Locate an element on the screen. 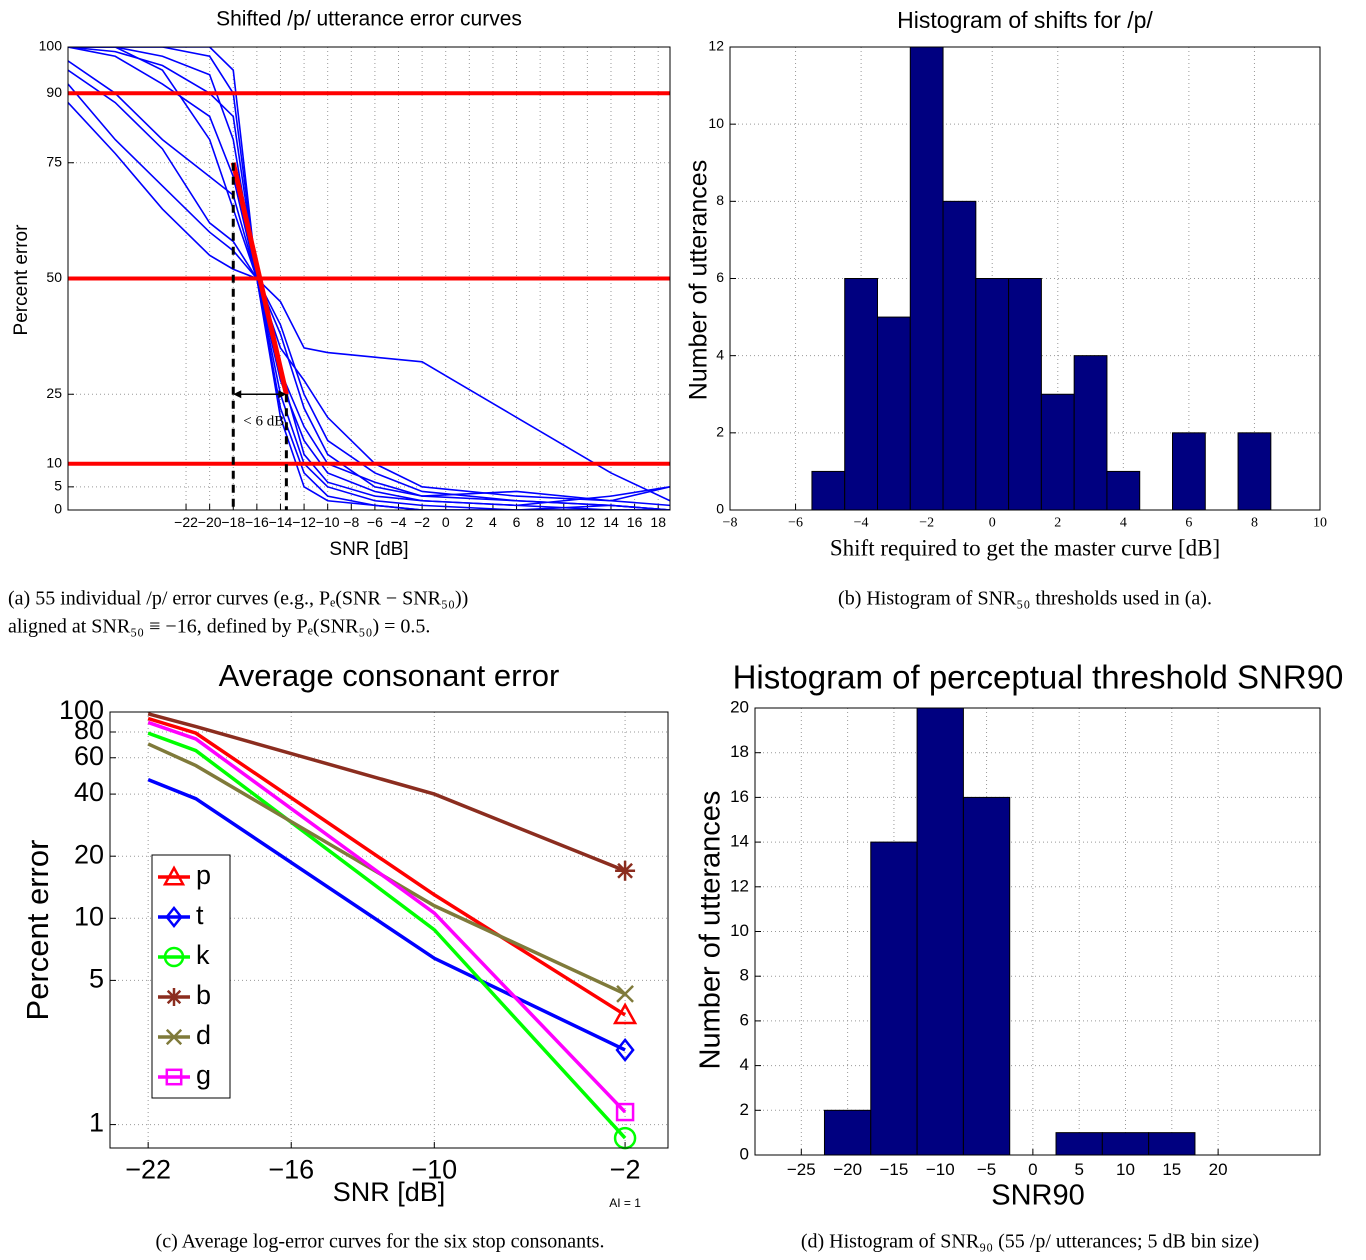 The height and width of the screenshot is (1260, 1366). y-tick-label: 12 is located at coordinates (716, 46).